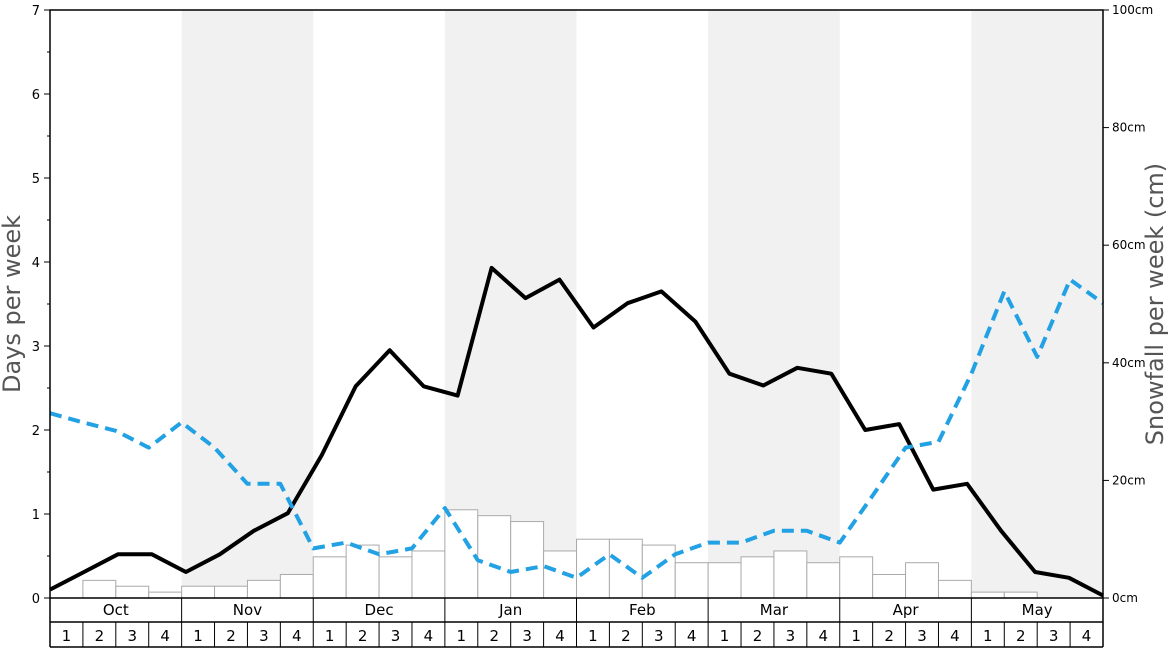  Describe the element at coordinates (1132, 10) in the screenshot. I see `y-right-tick-label: 100cm` at that location.